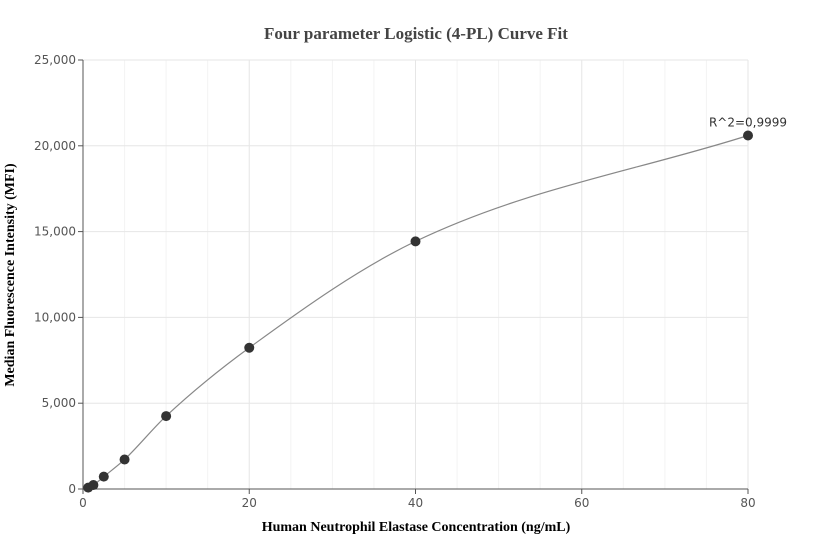 The image size is (832, 560). I want to click on x-tick-label: 20, so click(249, 503).